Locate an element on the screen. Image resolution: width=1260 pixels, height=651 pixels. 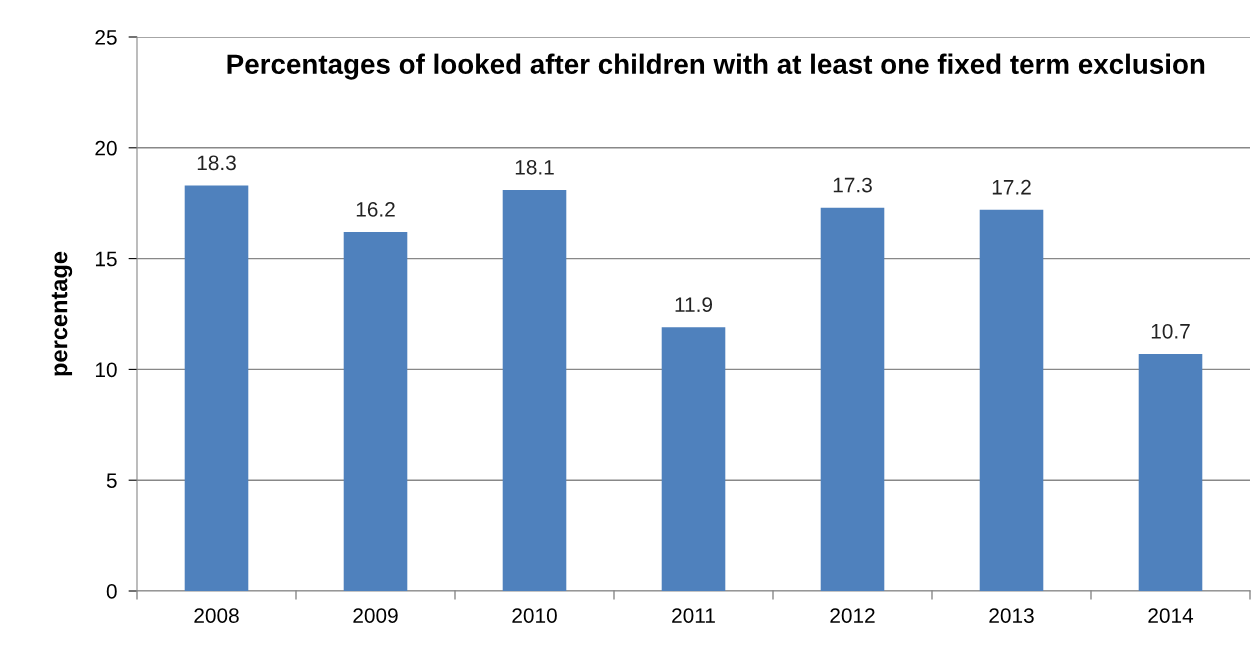
x-tick-label: 2014 is located at coordinates (1171, 615).